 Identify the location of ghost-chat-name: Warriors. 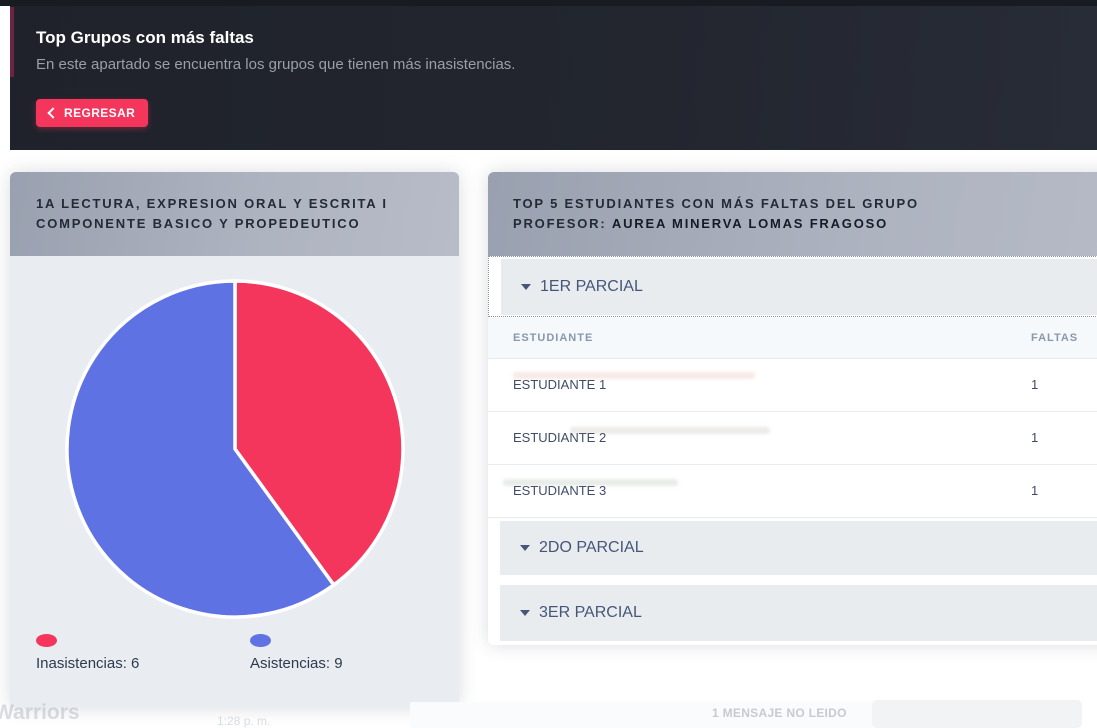
(40, 712).